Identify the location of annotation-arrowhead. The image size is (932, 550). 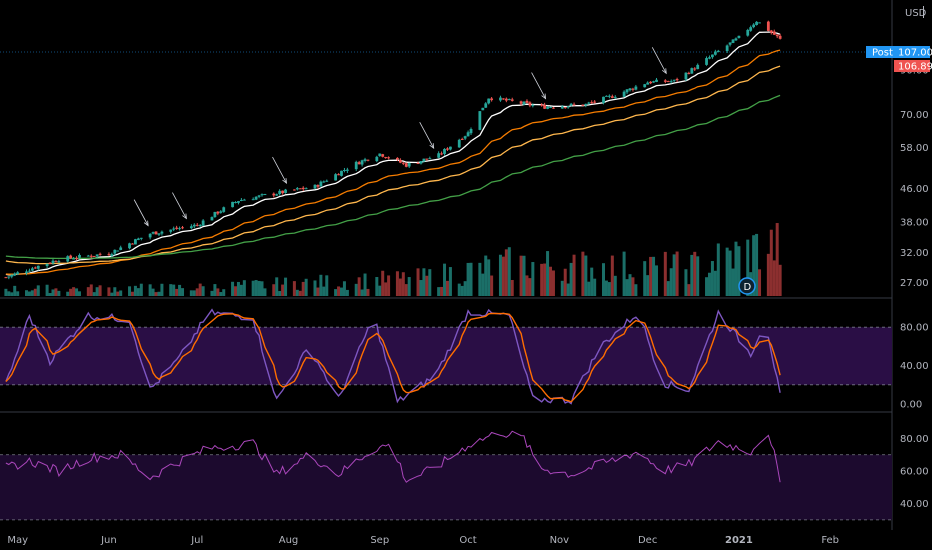
(432, 146).